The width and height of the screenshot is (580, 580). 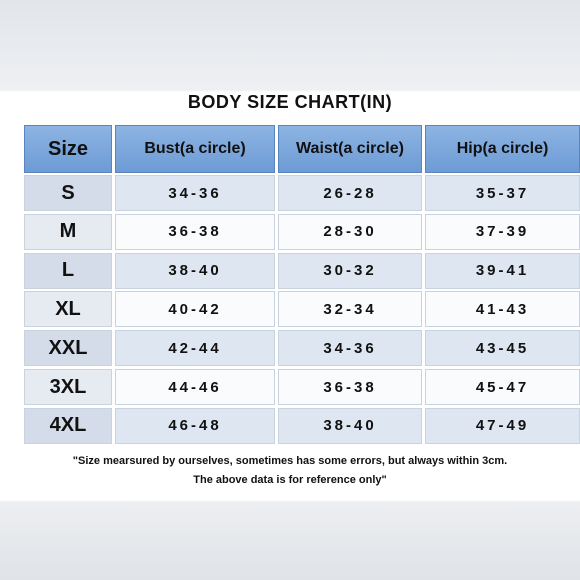 What do you see at coordinates (502, 231) in the screenshot?
I see `table-cell: 37-39` at bounding box center [502, 231].